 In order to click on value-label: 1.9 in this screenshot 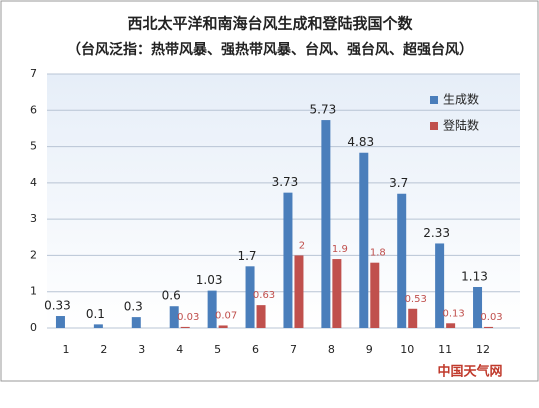, I will do `click(340, 249)`.